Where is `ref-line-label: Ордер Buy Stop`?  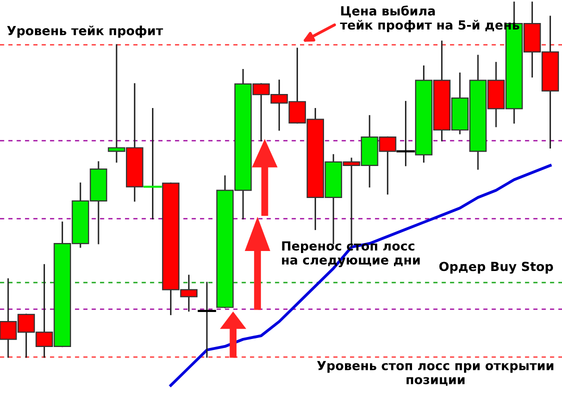
ref-line-label: Ордер Buy Stop is located at coordinates (496, 268).